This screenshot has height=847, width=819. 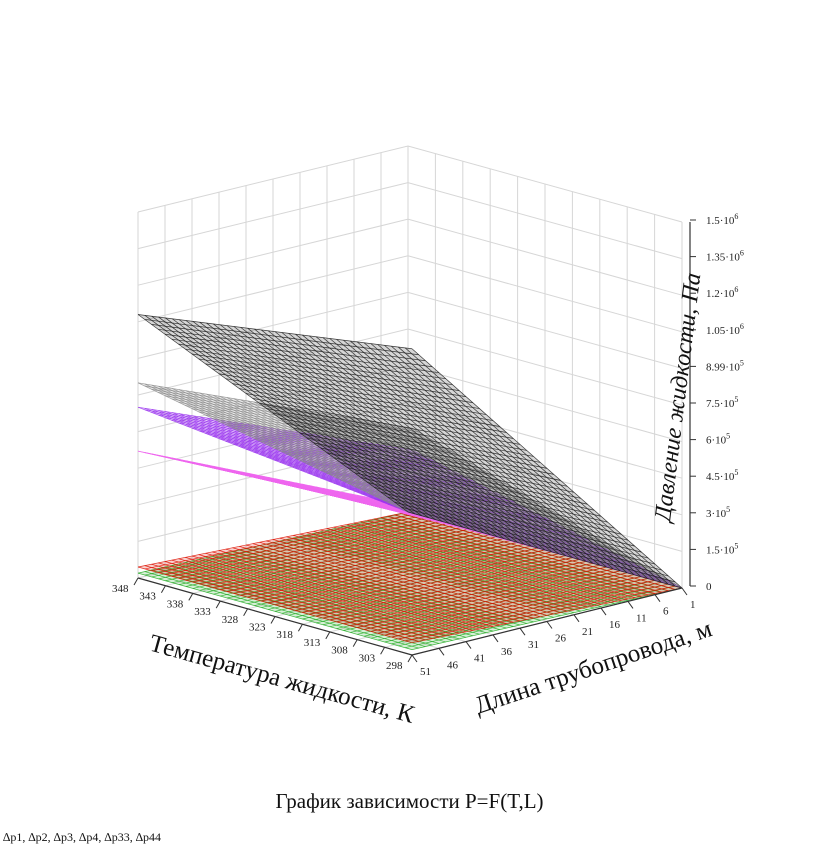 What do you see at coordinates (725, 329) in the screenshot?
I see `z-tick-label: 1.05·10⁶` at bounding box center [725, 329].